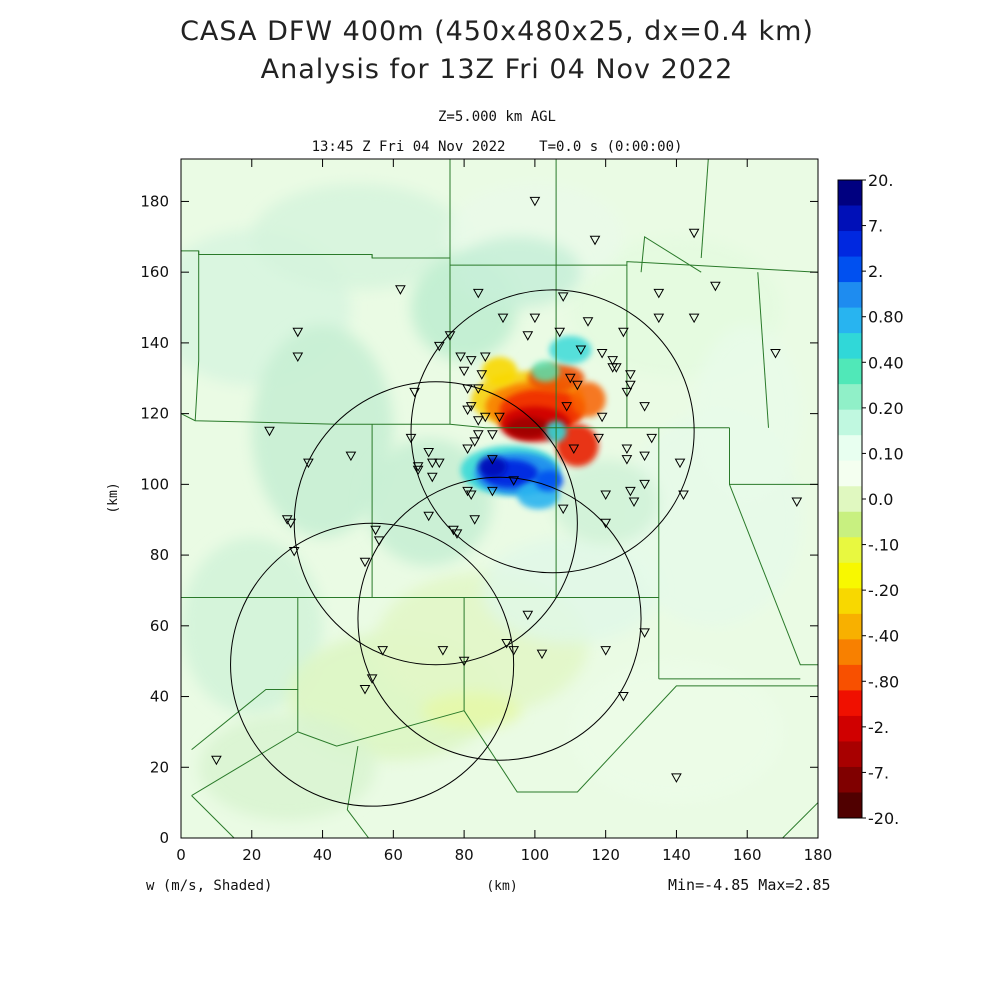  Describe the element at coordinates (154, 484) in the screenshot. I see `y-tick-label: 100` at that location.